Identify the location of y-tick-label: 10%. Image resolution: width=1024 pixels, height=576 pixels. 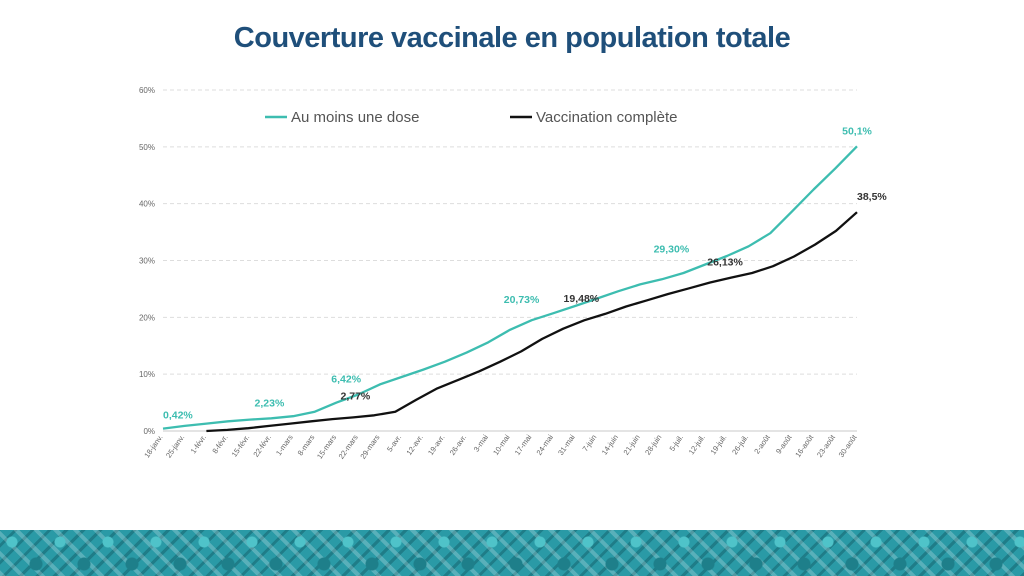
(147, 374).